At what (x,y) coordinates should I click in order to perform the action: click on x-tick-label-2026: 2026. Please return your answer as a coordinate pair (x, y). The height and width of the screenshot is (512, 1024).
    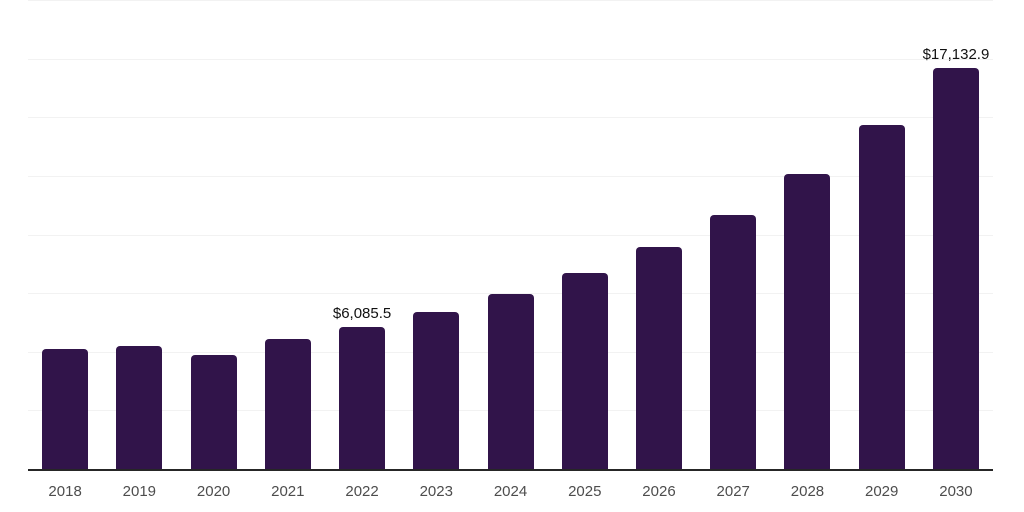
    Looking at the image, I should click on (659, 491).